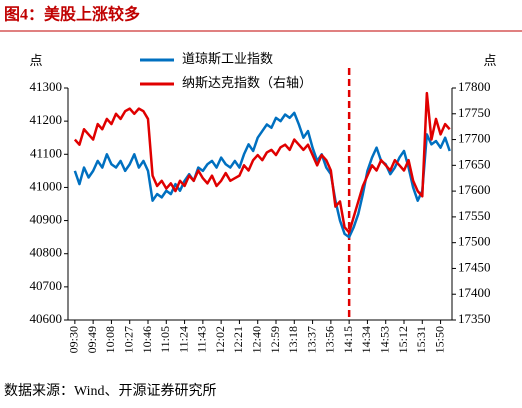 The image size is (522, 408). Describe the element at coordinates (421, 339) in the screenshot. I see `x-tick-label: 15:31` at that location.